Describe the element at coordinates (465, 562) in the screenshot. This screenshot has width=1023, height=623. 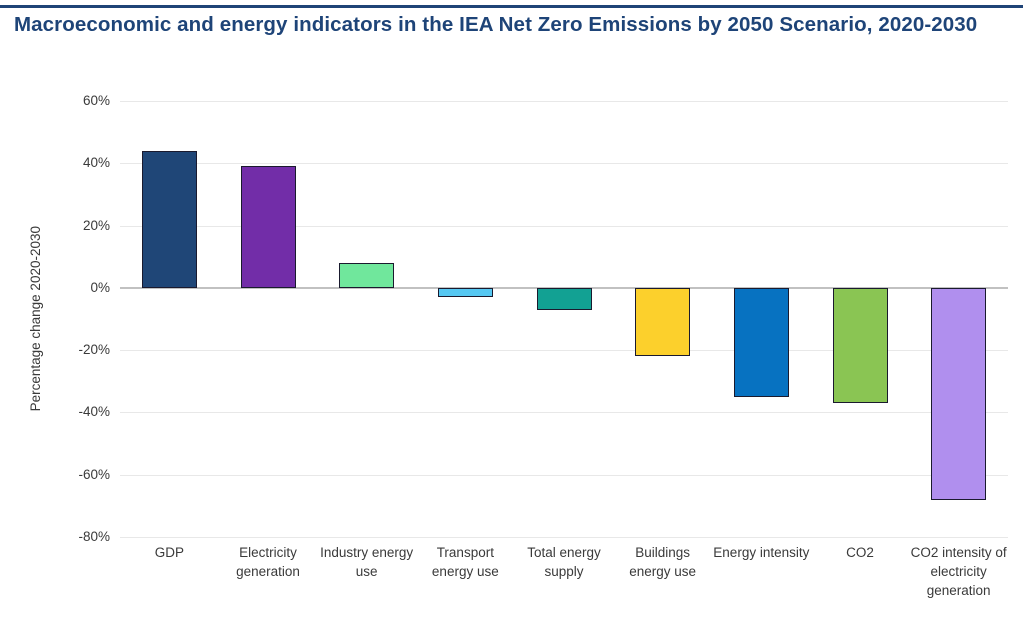
I see `x-label-transport-energy-use: Transport energy use` at that location.